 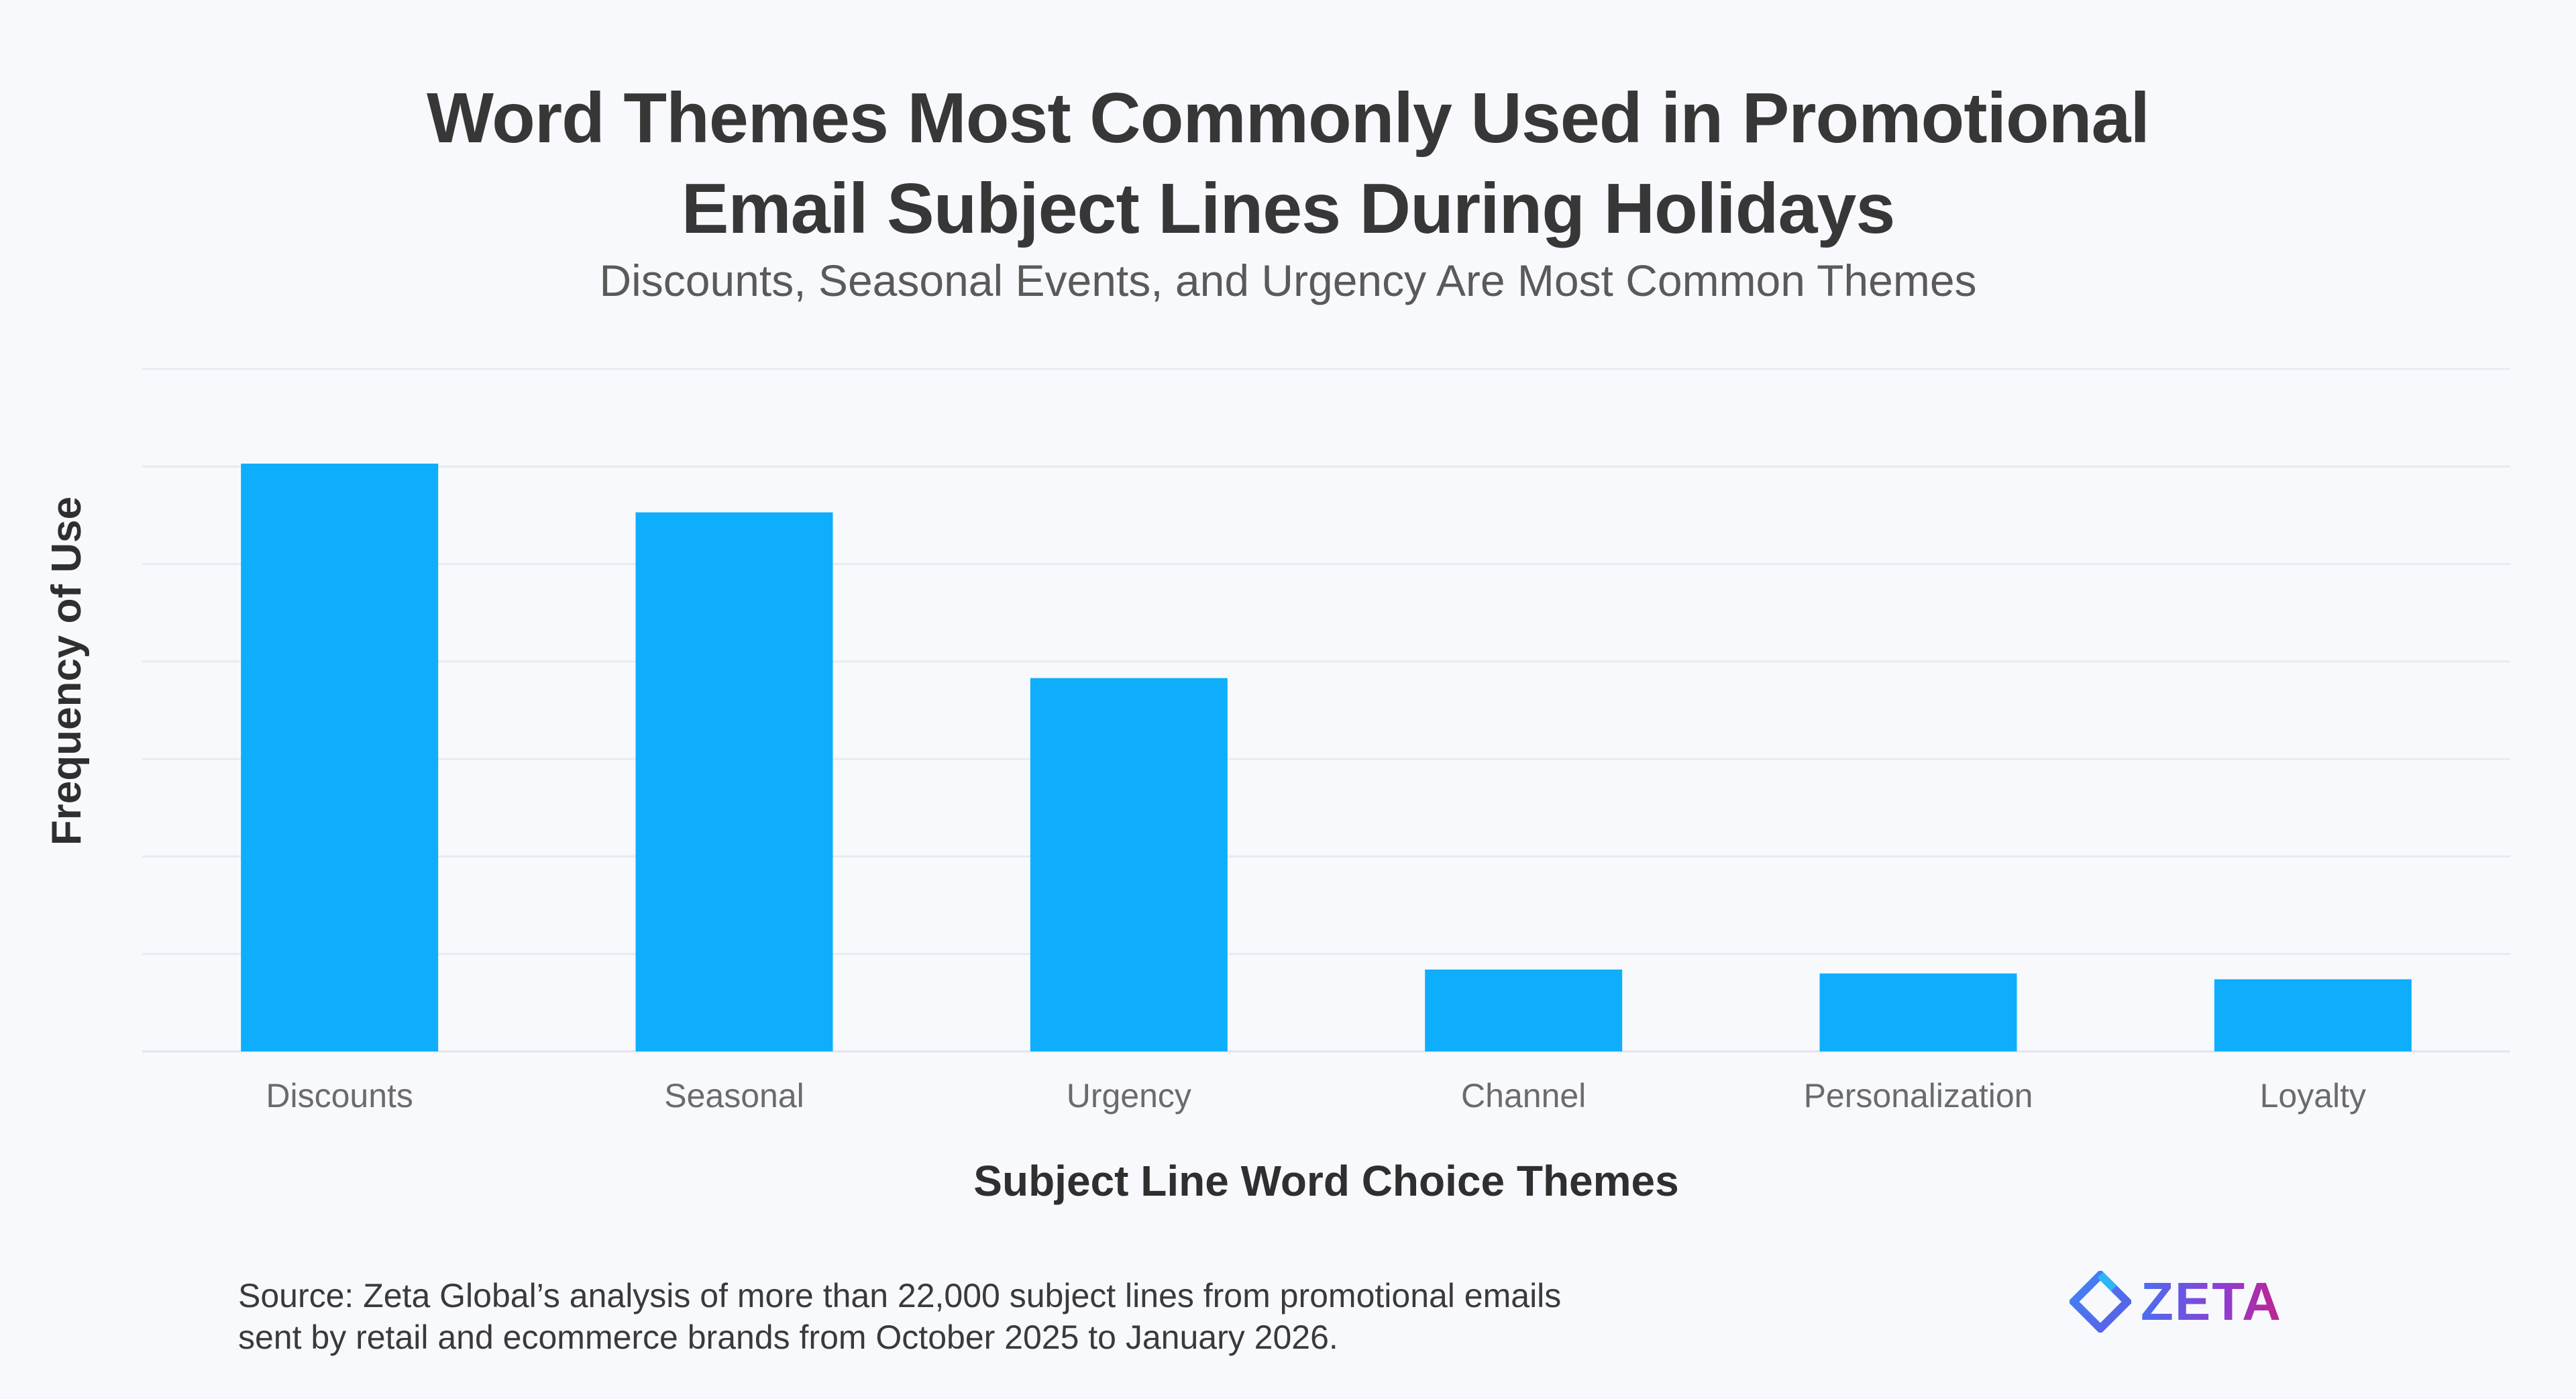 I want to click on x-axis-label: Subject Line Word Choice Themes, so click(x=1326, y=1181).